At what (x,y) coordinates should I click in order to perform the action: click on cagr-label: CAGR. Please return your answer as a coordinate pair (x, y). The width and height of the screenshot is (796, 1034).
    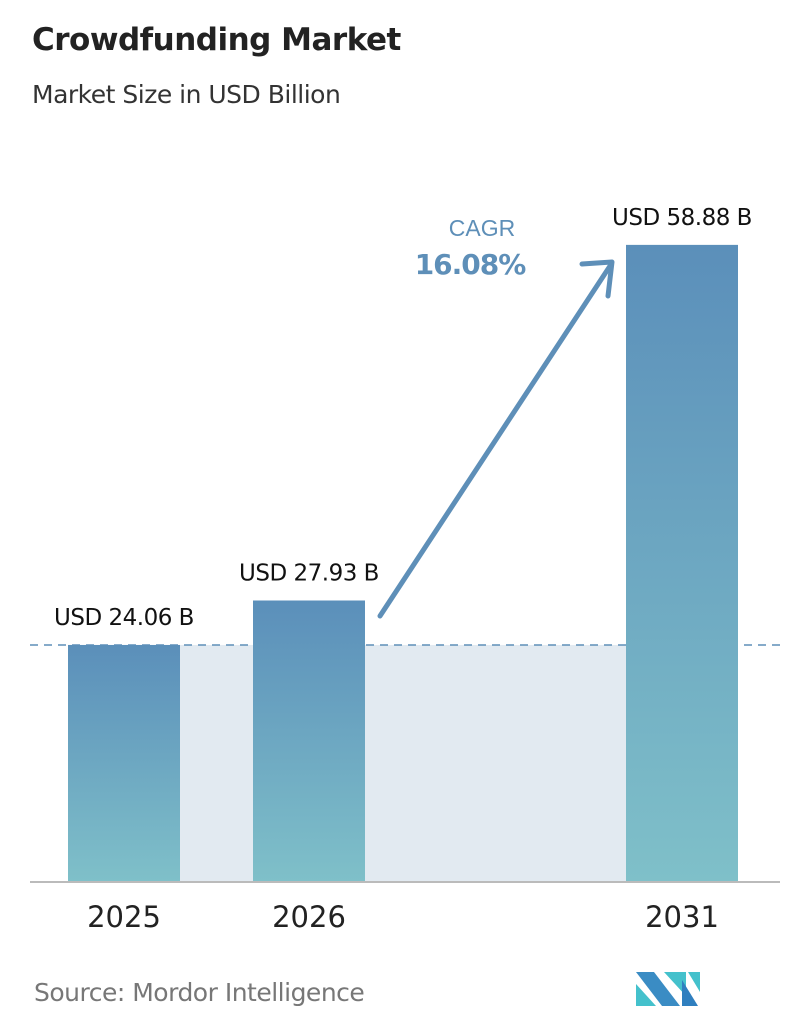
    Looking at the image, I should click on (482, 228).